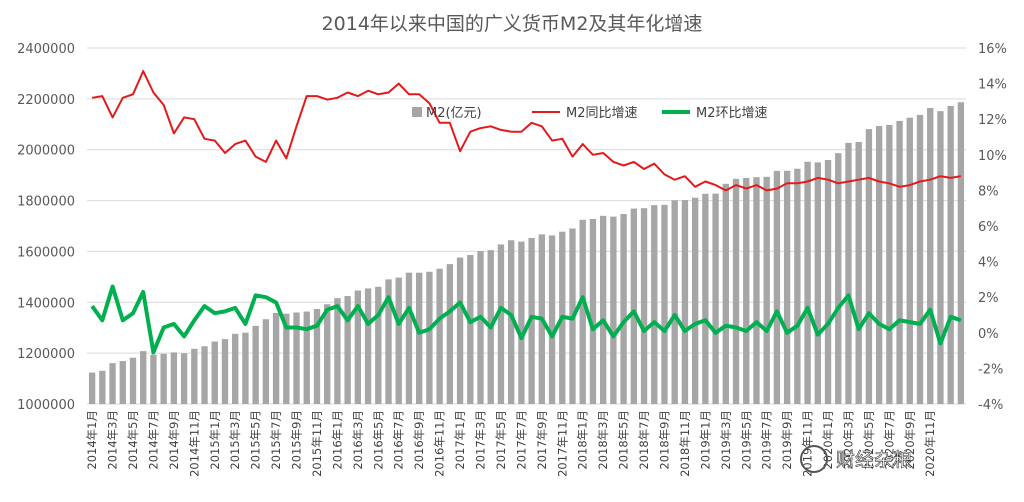  I want to click on x-tick-label: 2016年9月, so click(419, 440).